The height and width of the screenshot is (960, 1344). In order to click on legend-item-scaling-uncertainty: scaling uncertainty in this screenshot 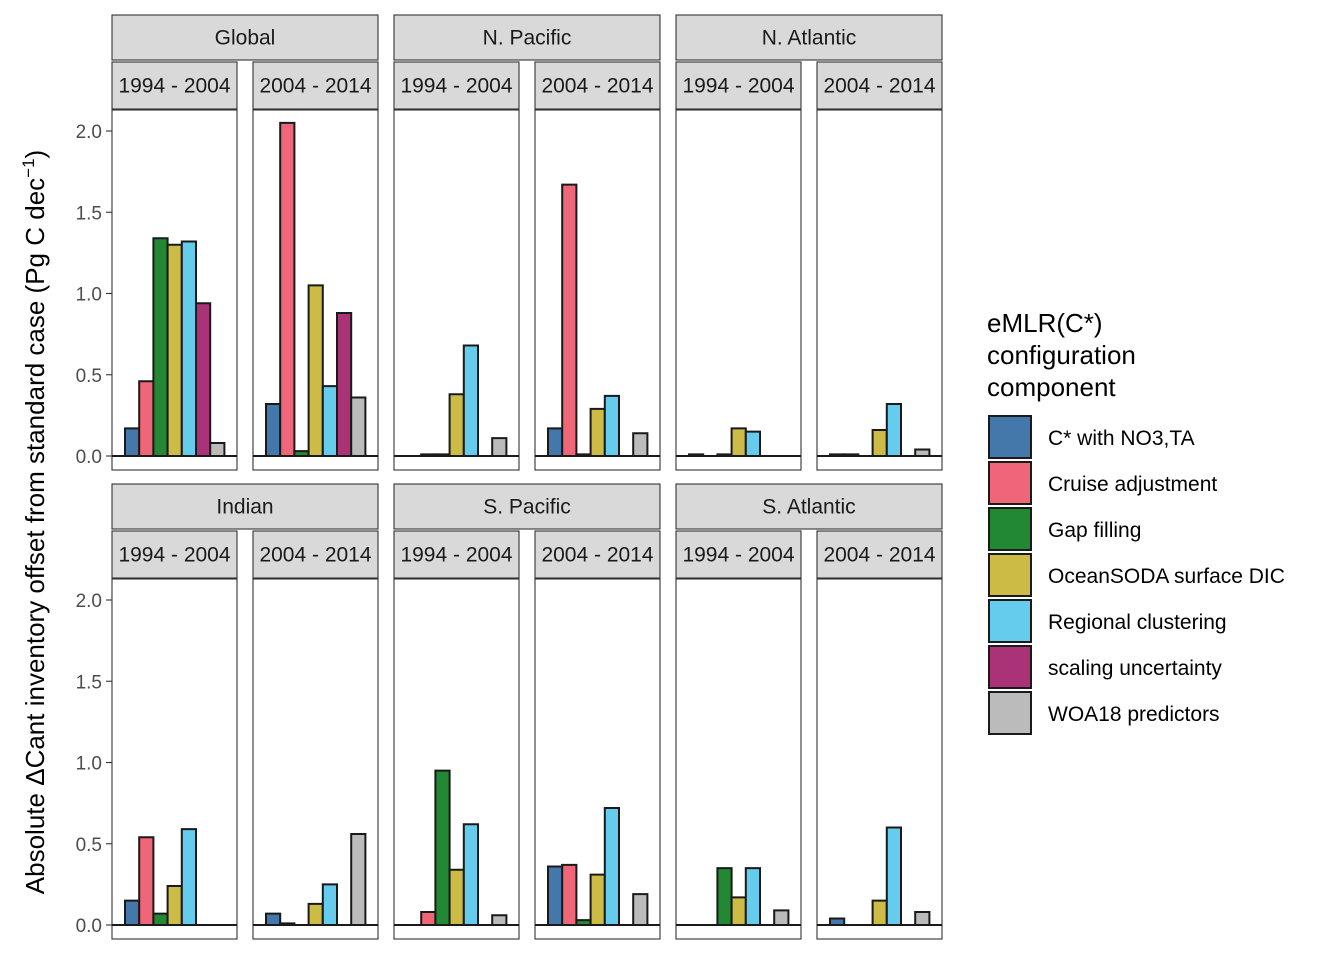, I will do `click(1105, 667)`.